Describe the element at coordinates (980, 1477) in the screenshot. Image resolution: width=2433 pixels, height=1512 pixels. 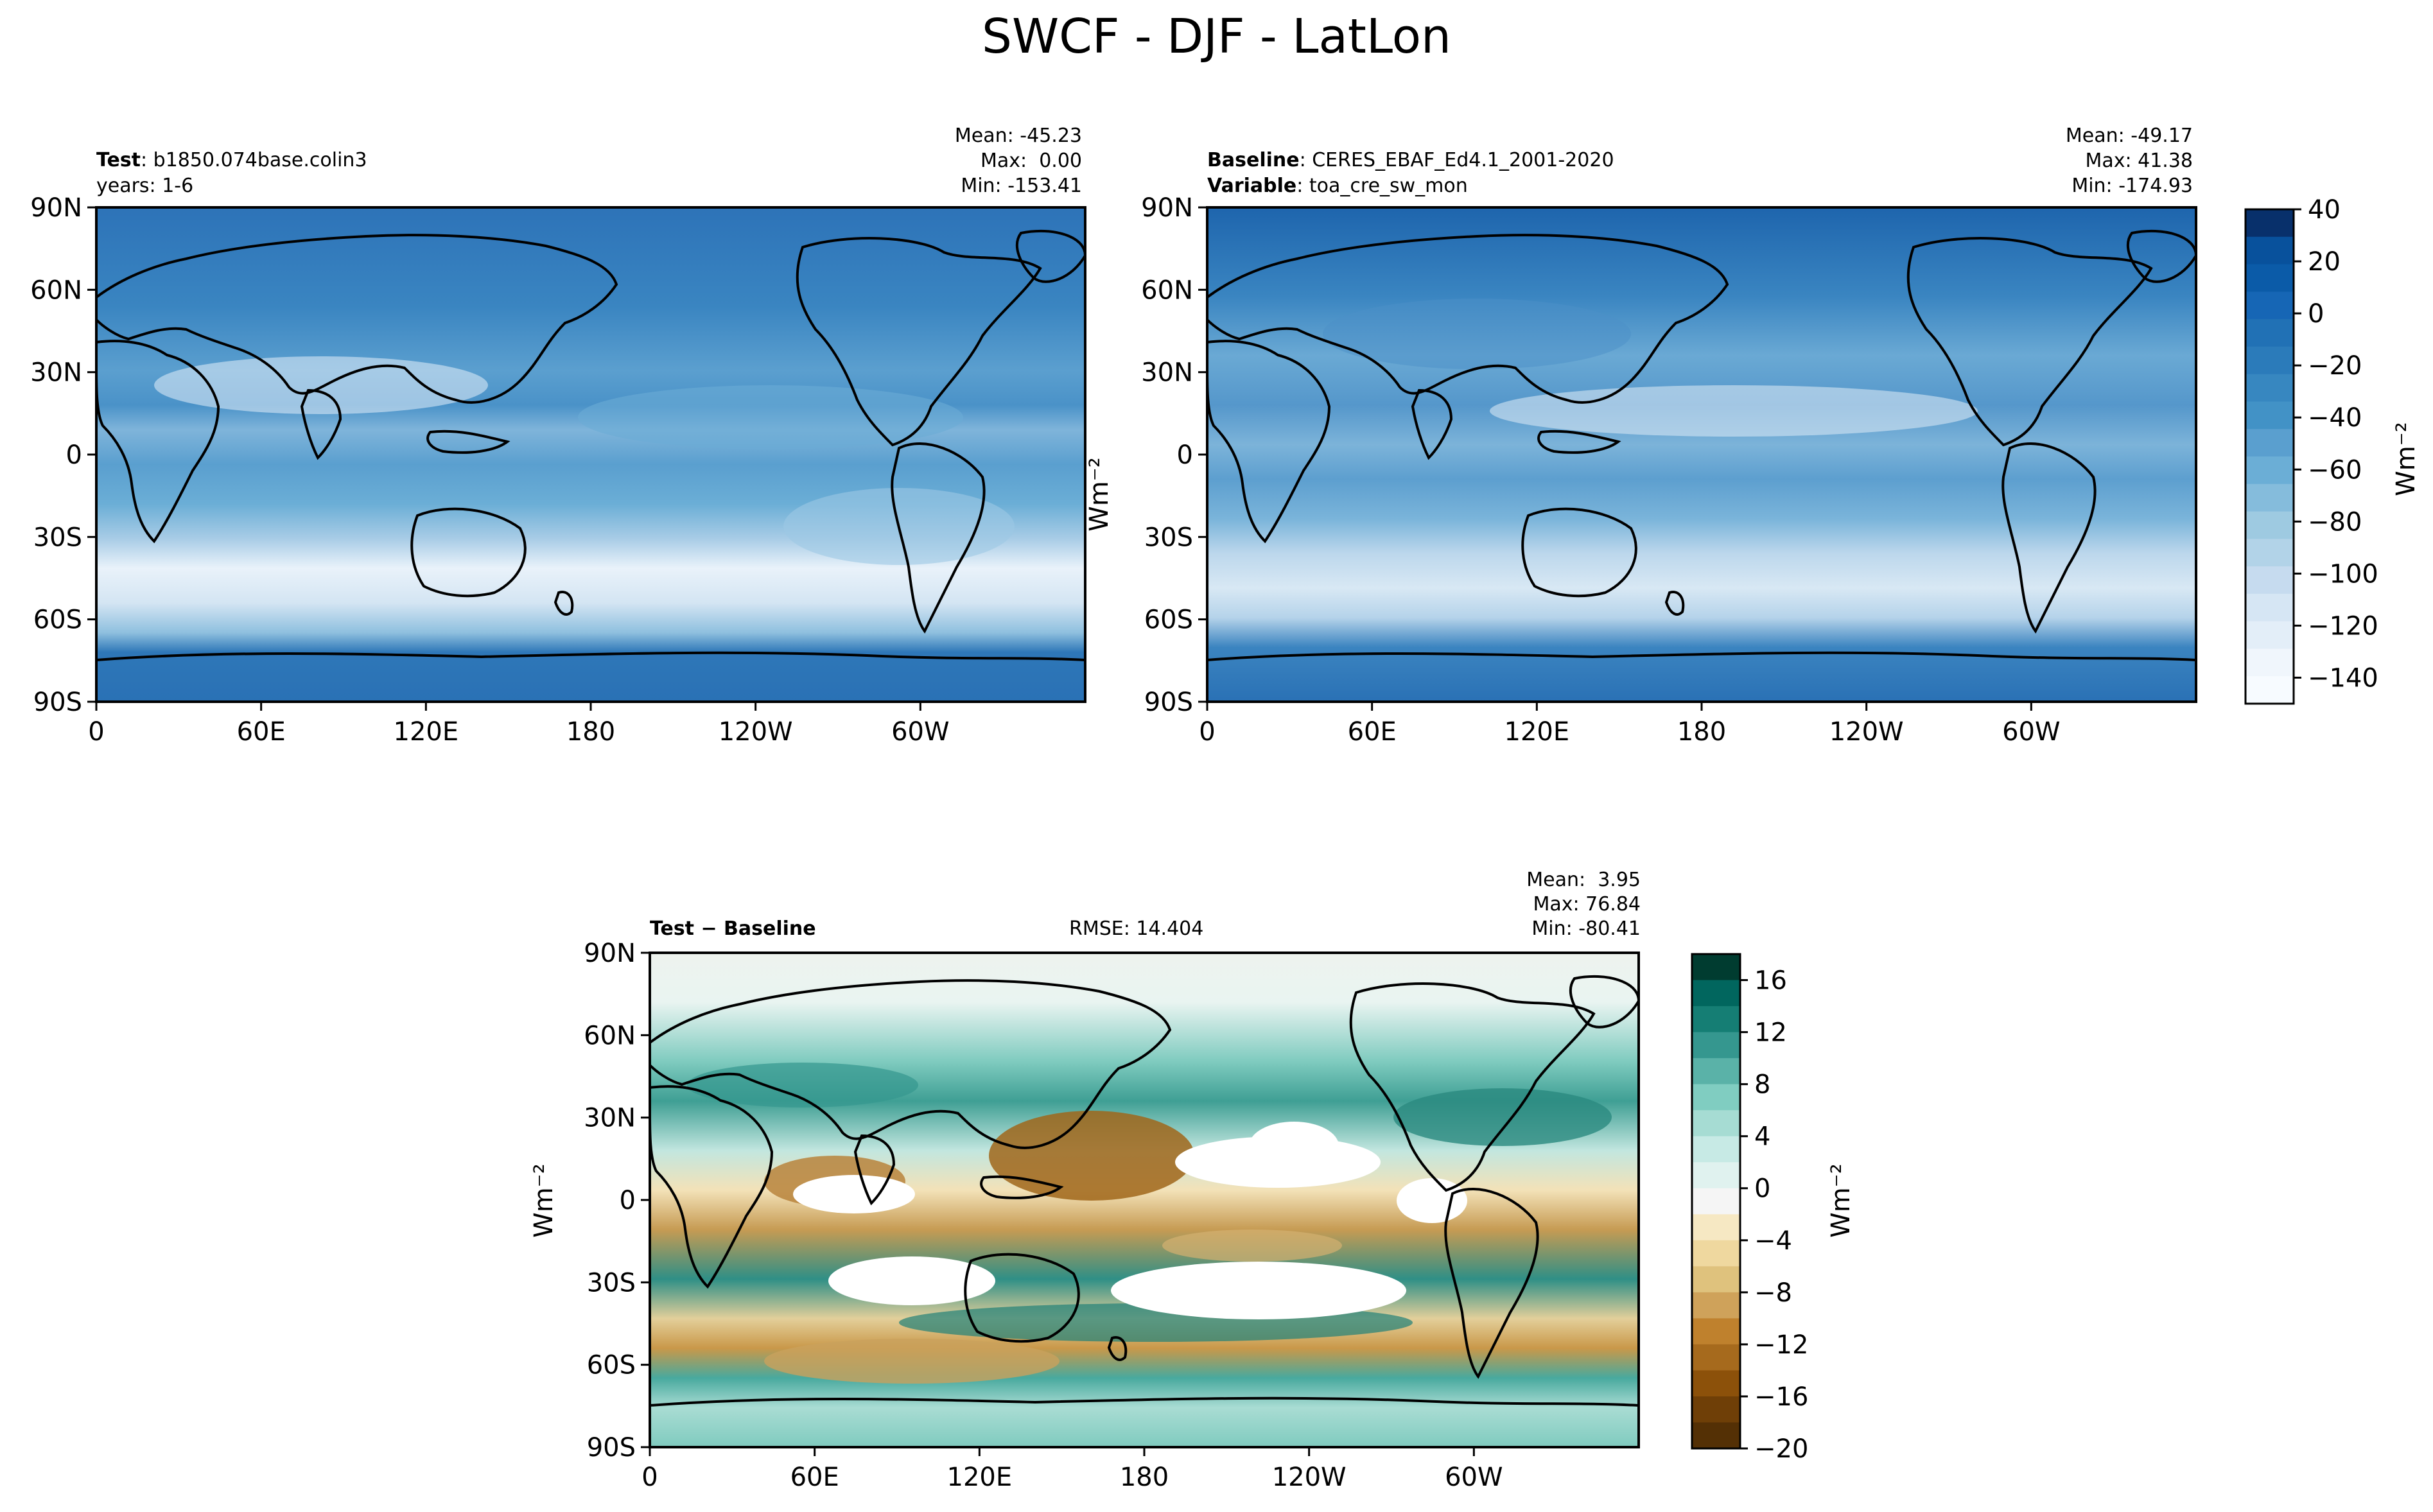
I see `diff-x-tick-label: 120E` at that location.